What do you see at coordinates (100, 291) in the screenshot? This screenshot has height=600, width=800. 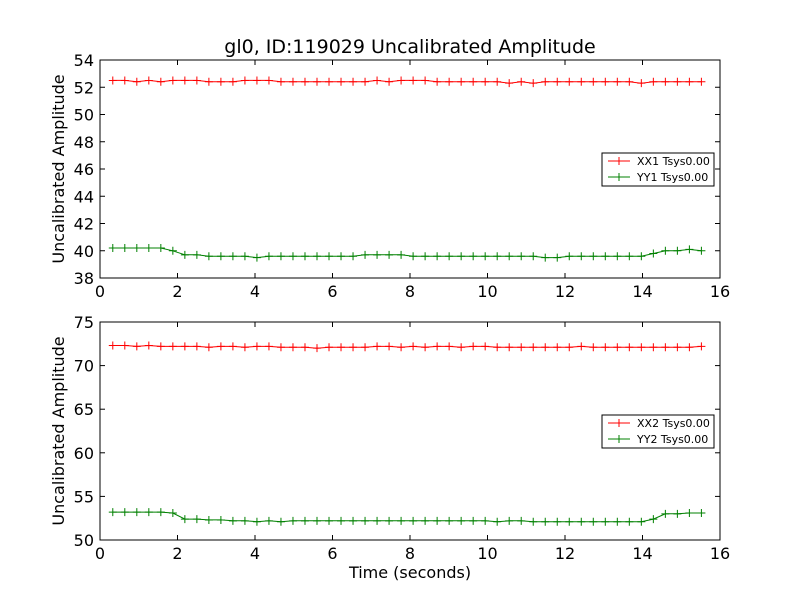 I see `x-tick-label: 0` at bounding box center [100, 291].